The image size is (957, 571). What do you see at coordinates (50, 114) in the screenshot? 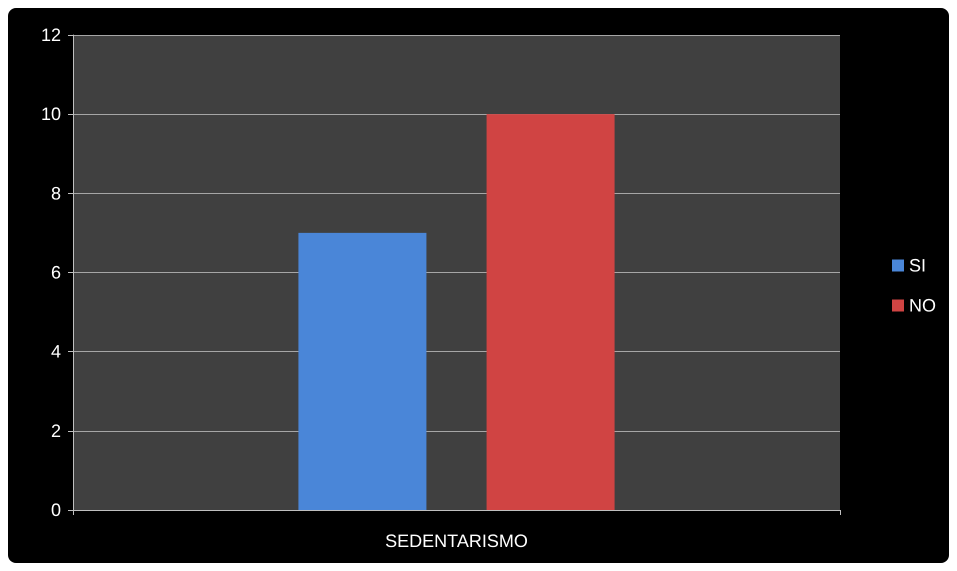
I see `y-tick-label: 10` at bounding box center [50, 114].